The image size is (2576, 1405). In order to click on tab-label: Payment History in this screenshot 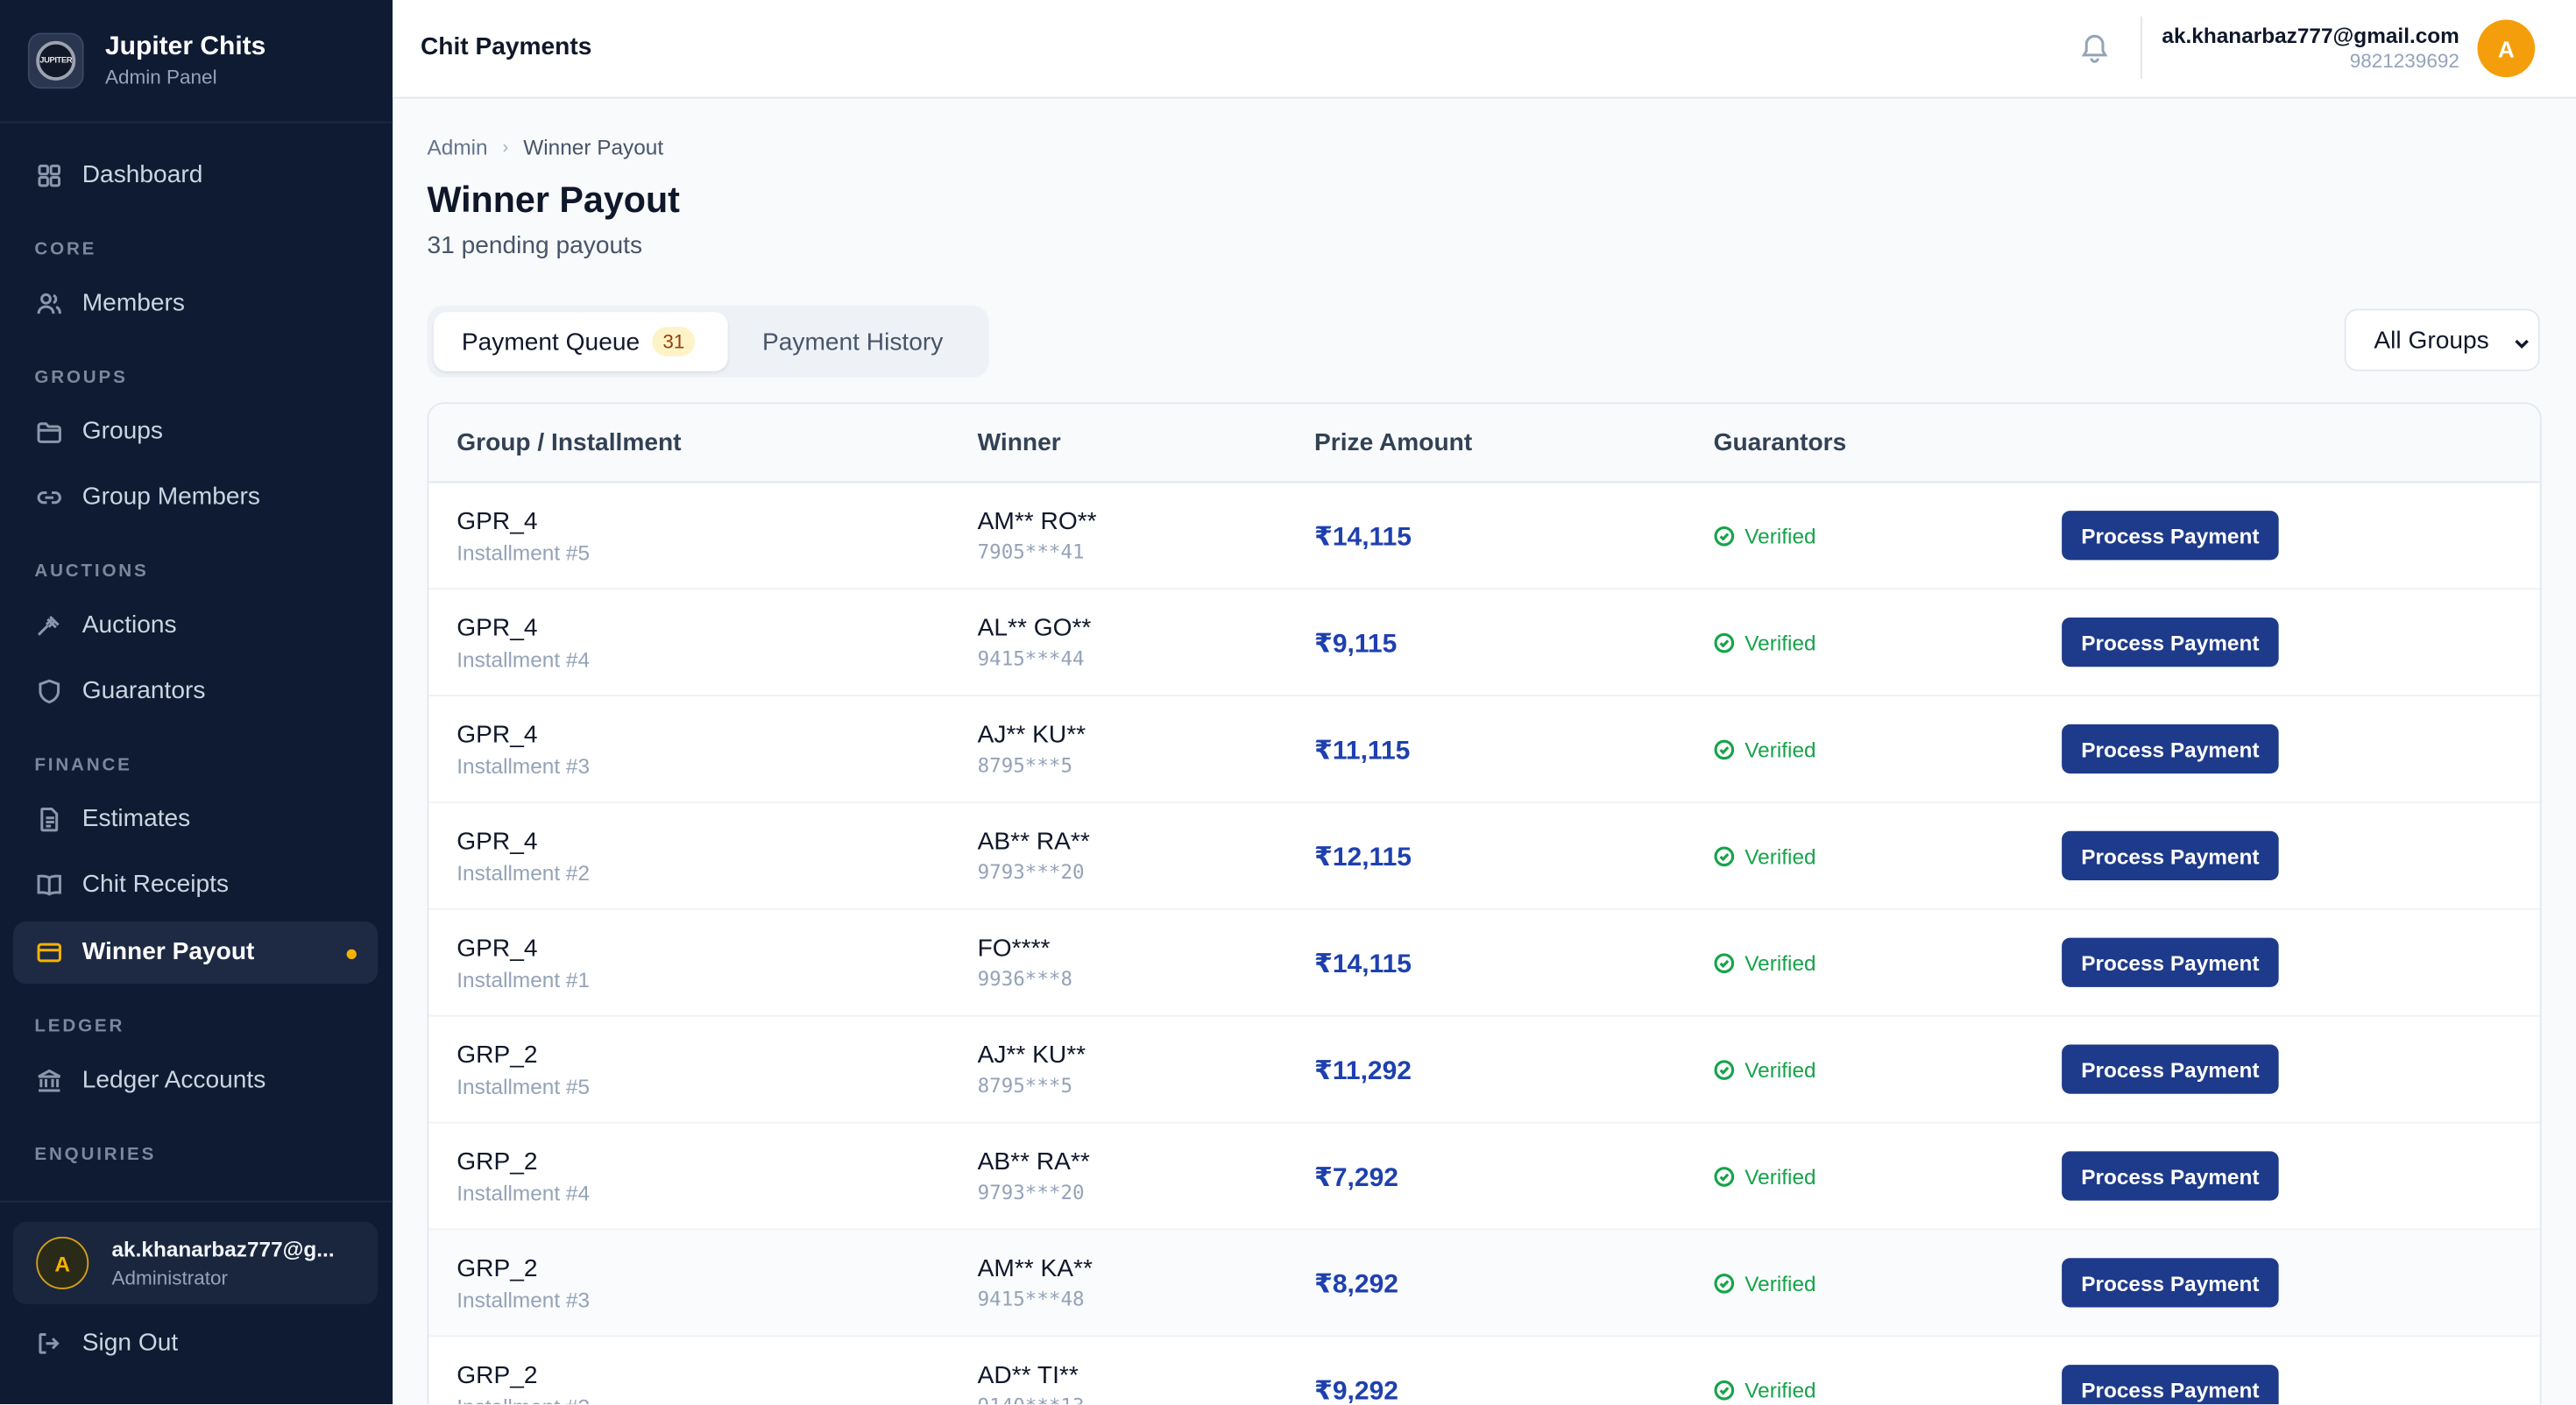, I will do `click(853, 342)`.